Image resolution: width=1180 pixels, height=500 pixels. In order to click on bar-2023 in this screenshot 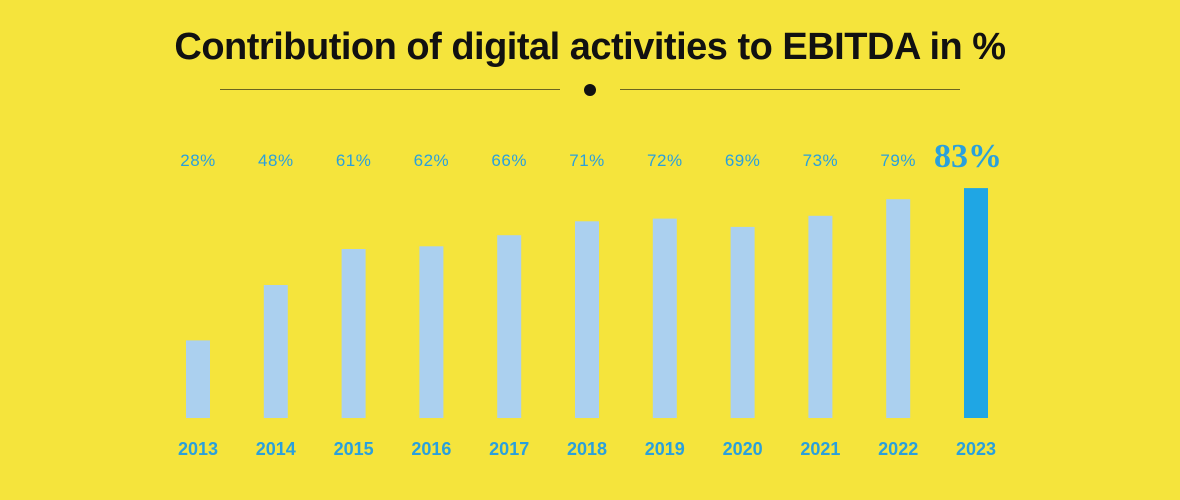, I will do `click(976, 303)`.